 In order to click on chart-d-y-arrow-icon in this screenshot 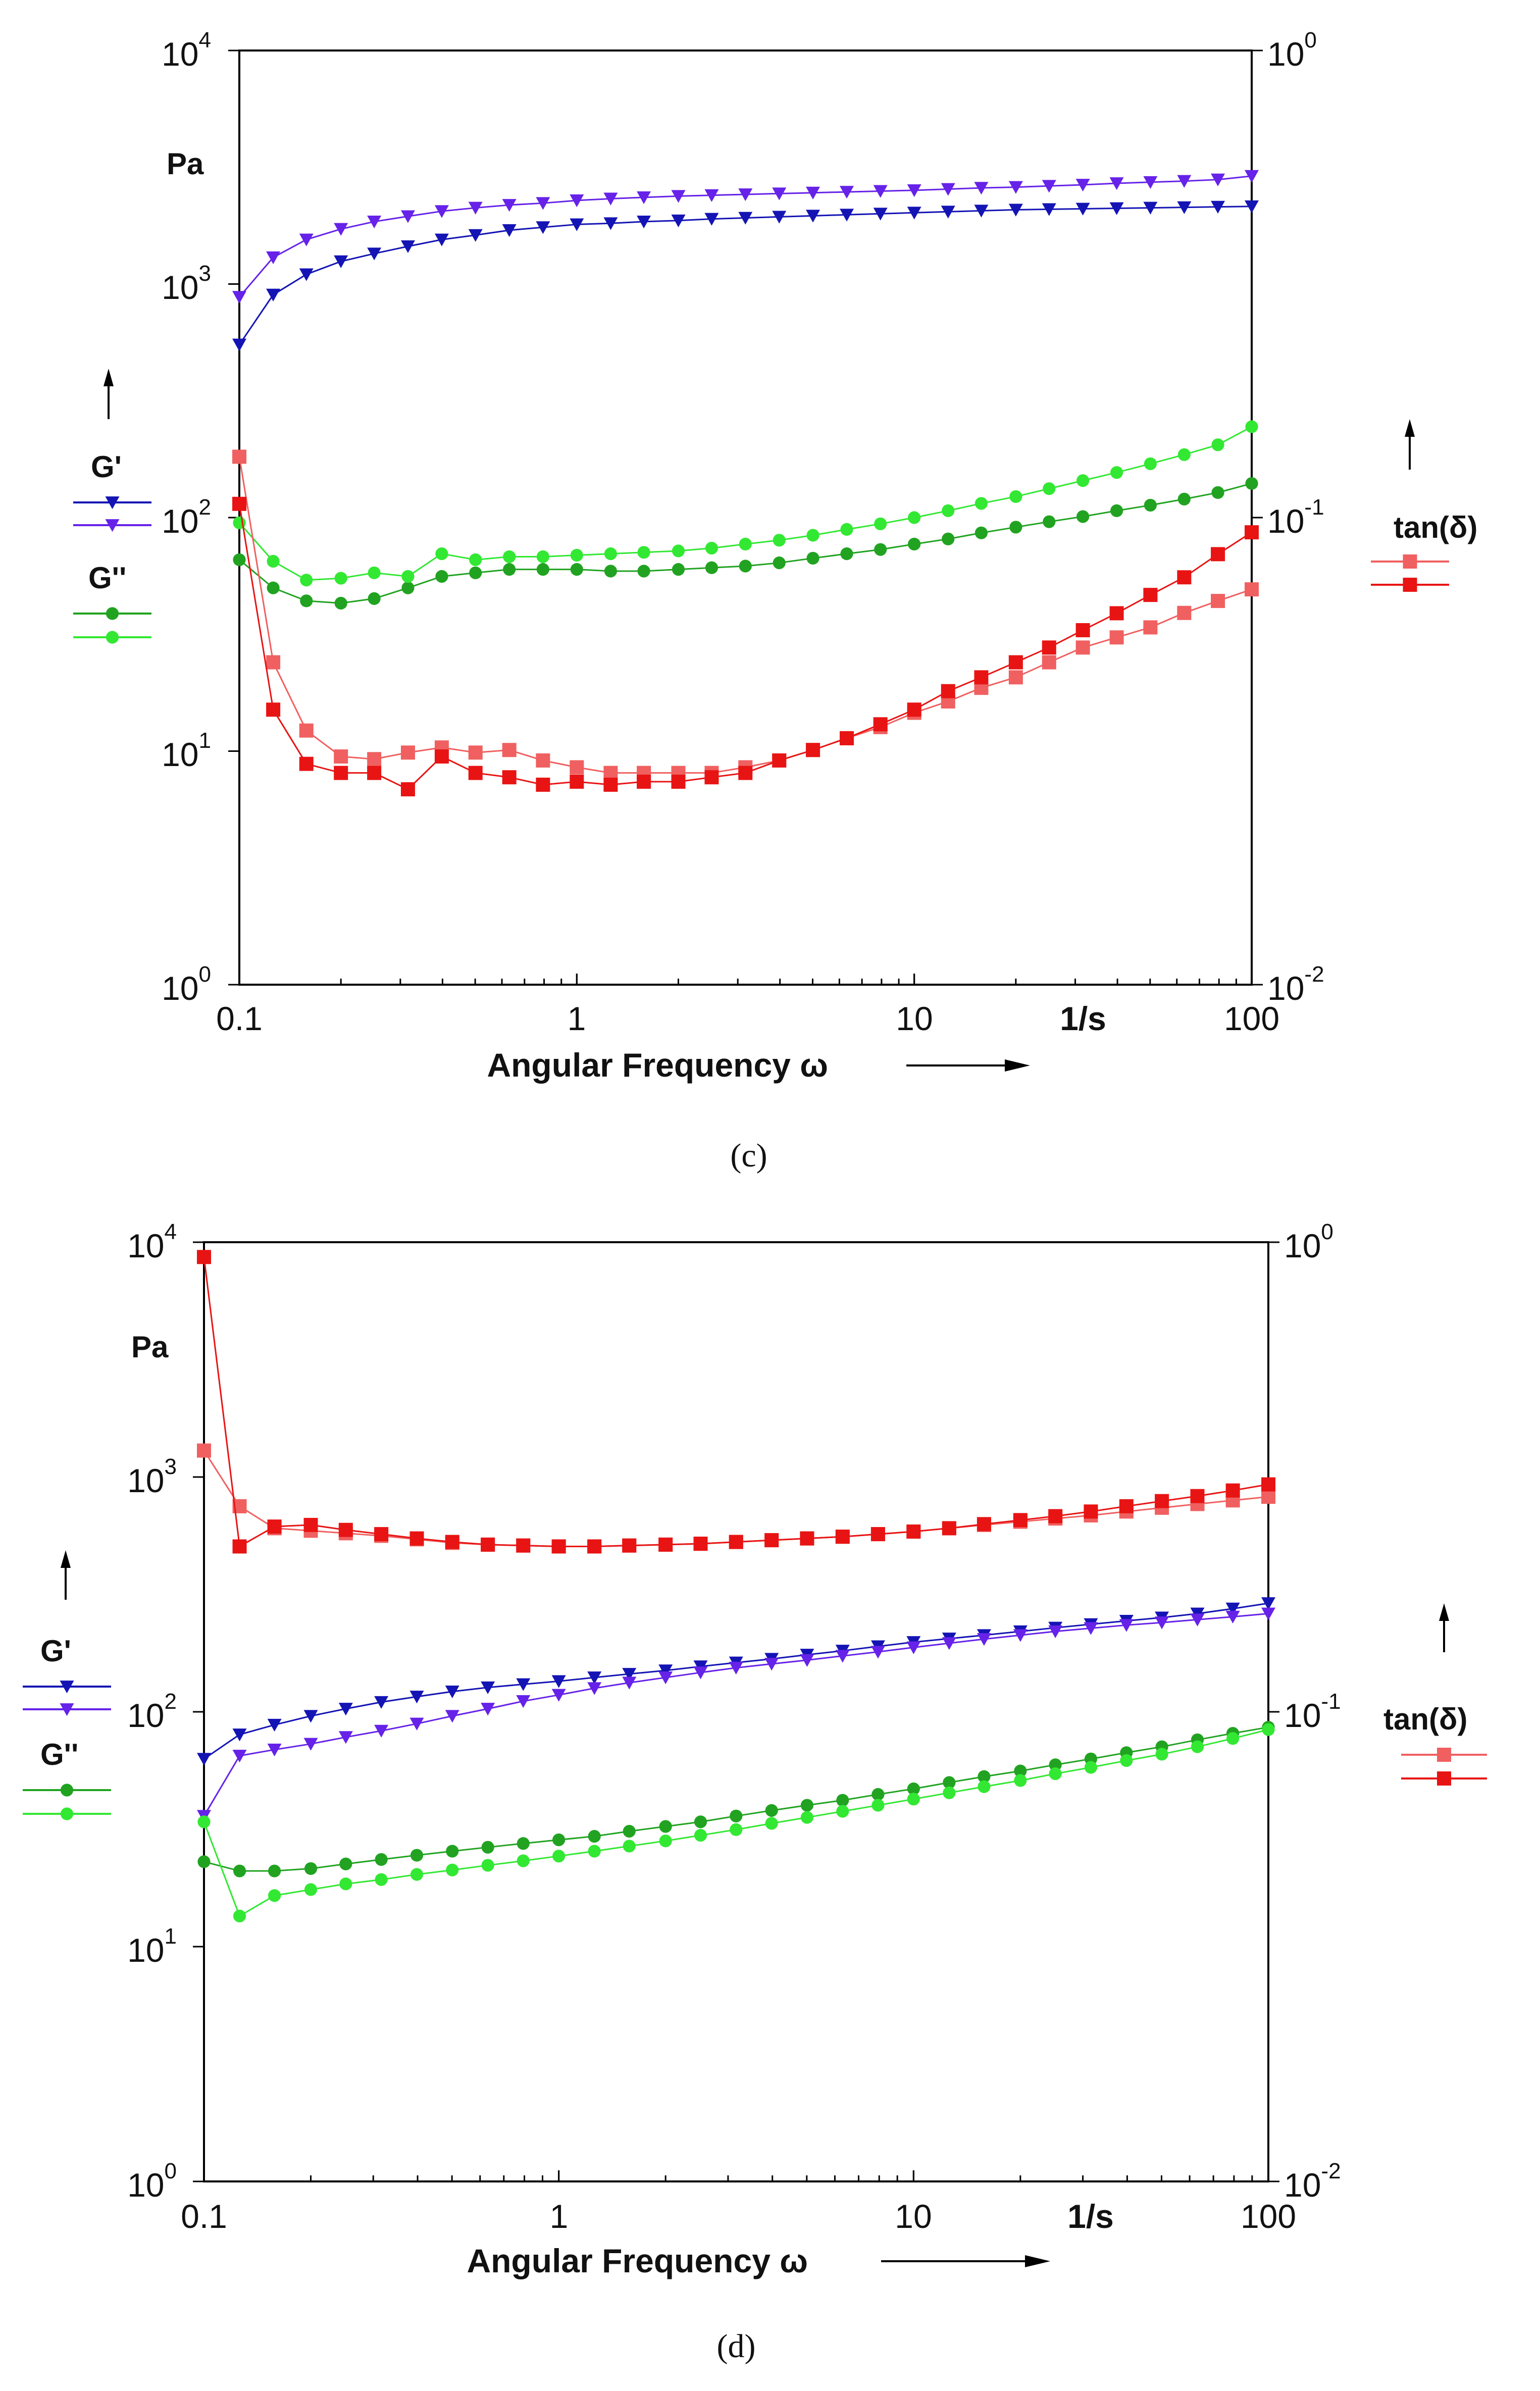, I will do `click(66, 1575)`.